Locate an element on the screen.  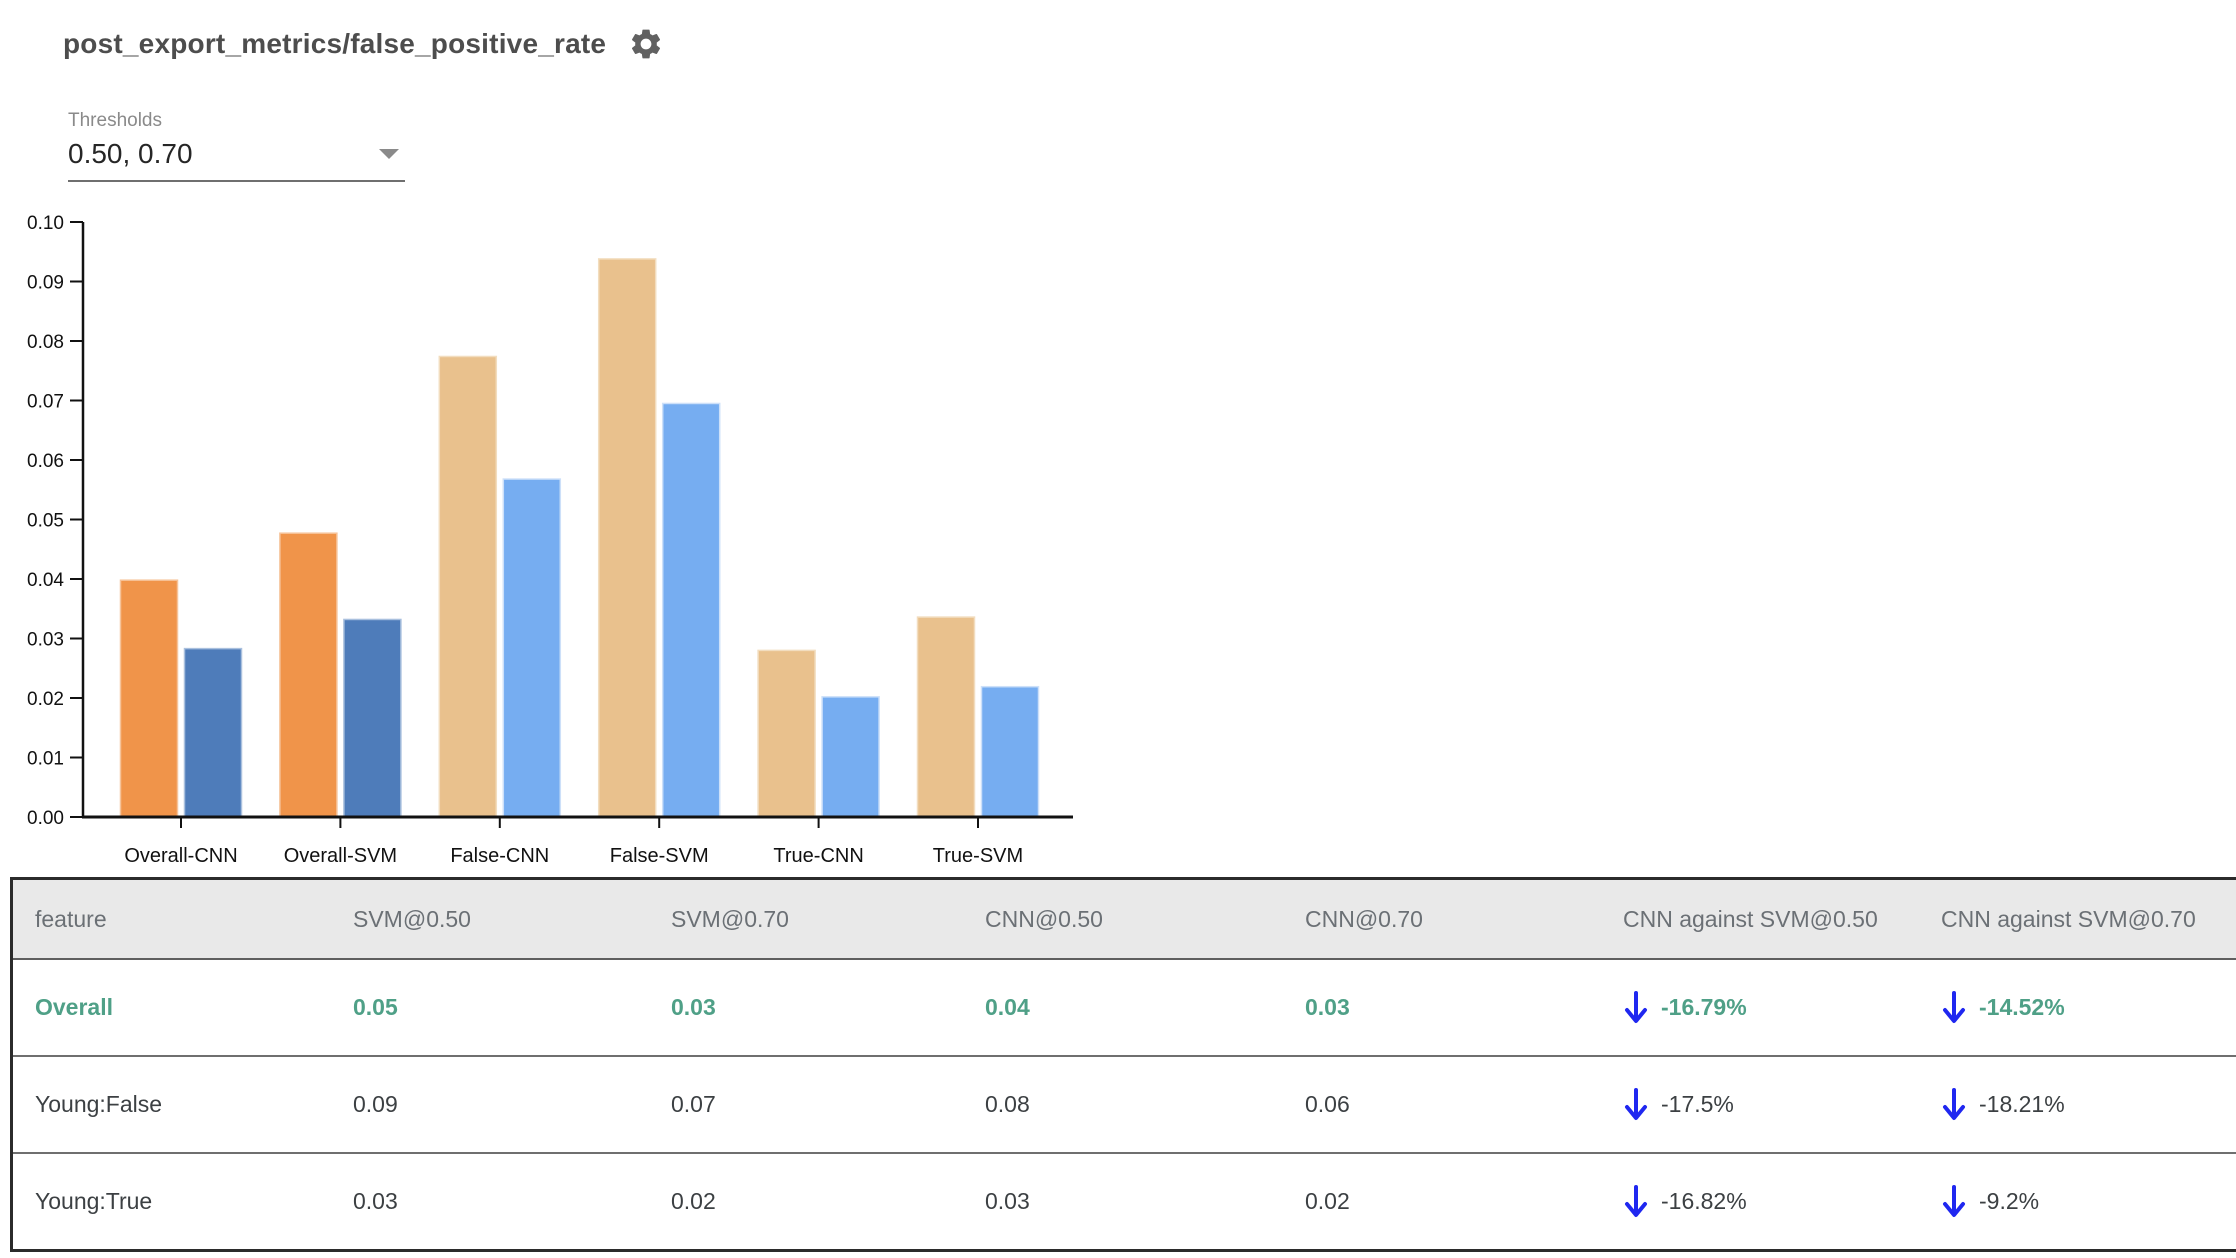
value-cell-svm-0-70: 0.03 is located at coordinates (693, 1007).